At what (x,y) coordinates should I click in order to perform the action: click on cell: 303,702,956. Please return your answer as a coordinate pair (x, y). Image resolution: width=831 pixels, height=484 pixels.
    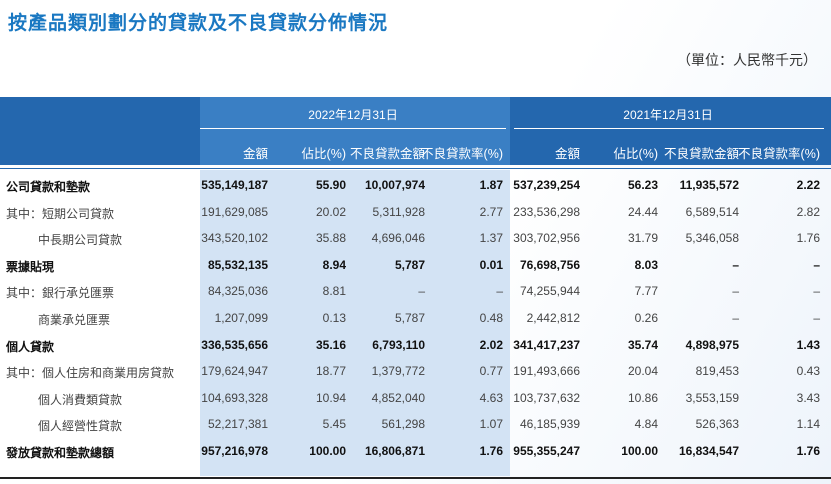
    Looking at the image, I should click on (546, 238).